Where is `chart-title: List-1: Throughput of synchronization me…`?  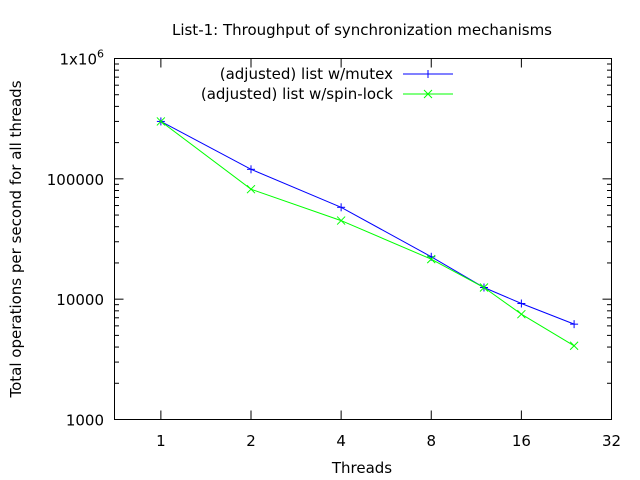
chart-title: List-1: Throughput of synchronization me… is located at coordinates (362, 30).